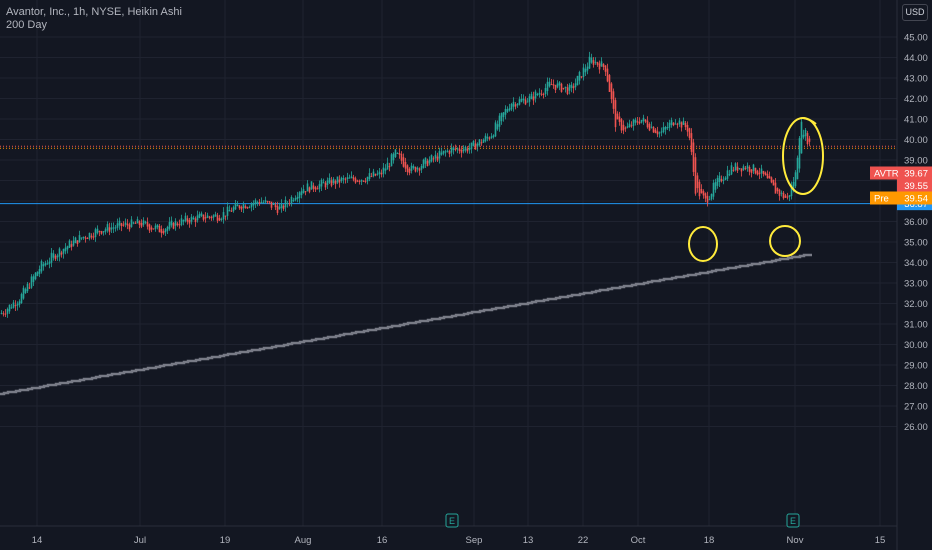 The width and height of the screenshot is (932, 550). I want to click on x-tick-label: 14, so click(37, 540).